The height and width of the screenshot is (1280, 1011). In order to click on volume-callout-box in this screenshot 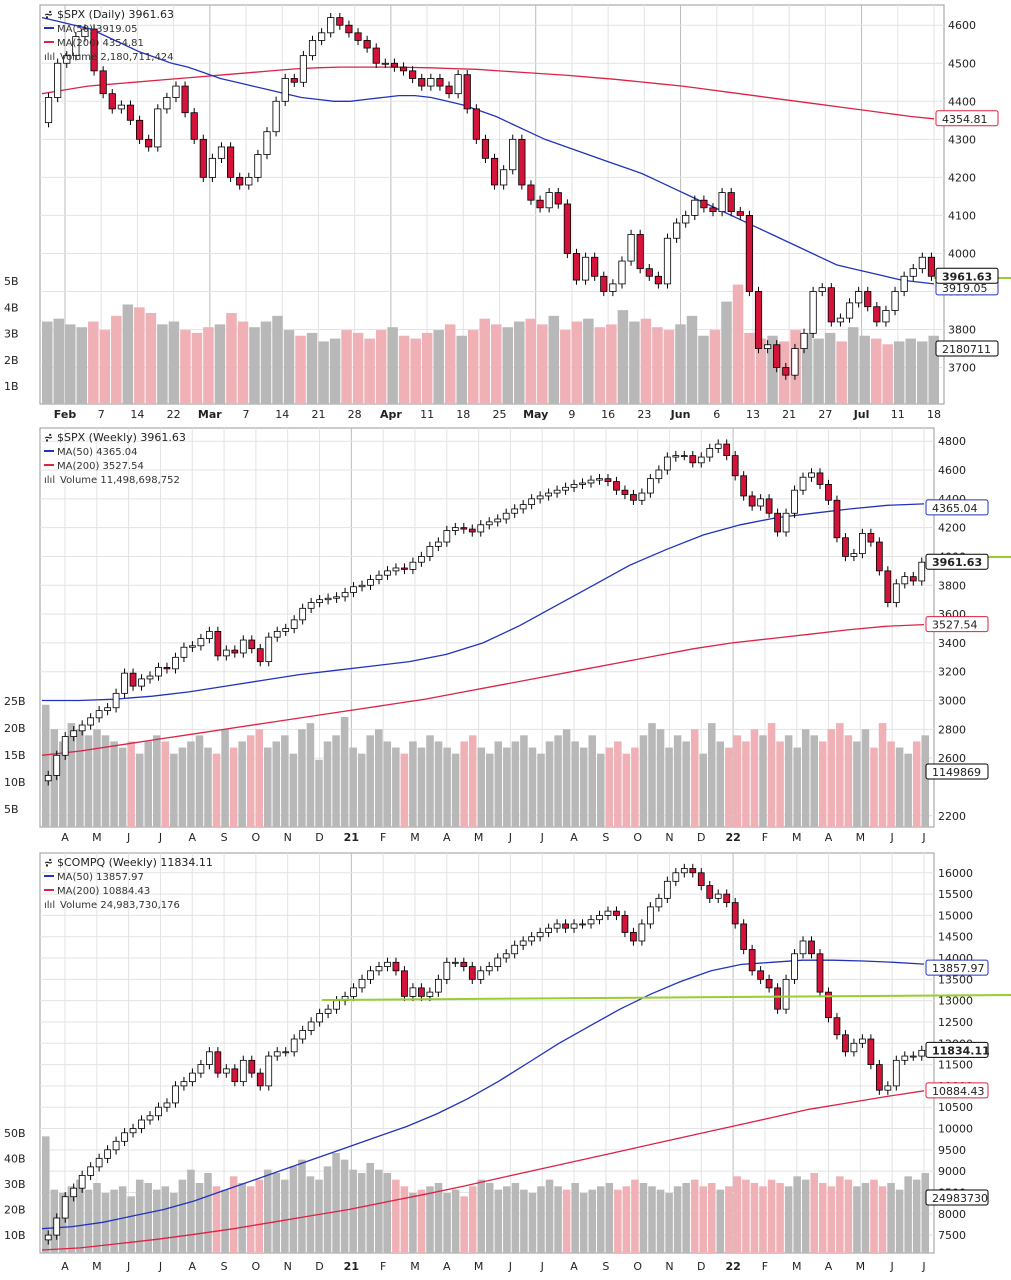, I will do `click(957, 771)`.